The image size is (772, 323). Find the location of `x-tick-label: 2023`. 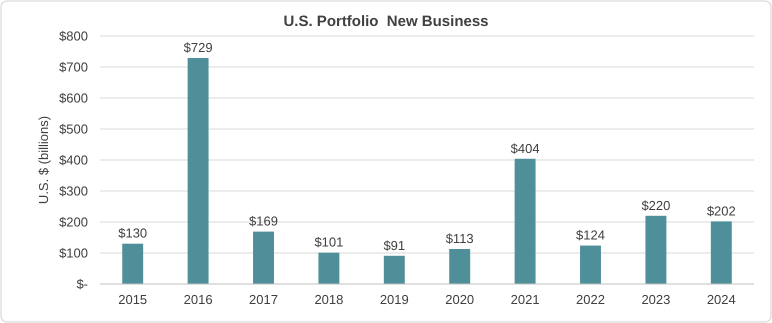

x-tick-label: 2023 is located at coordinates (655, 299).